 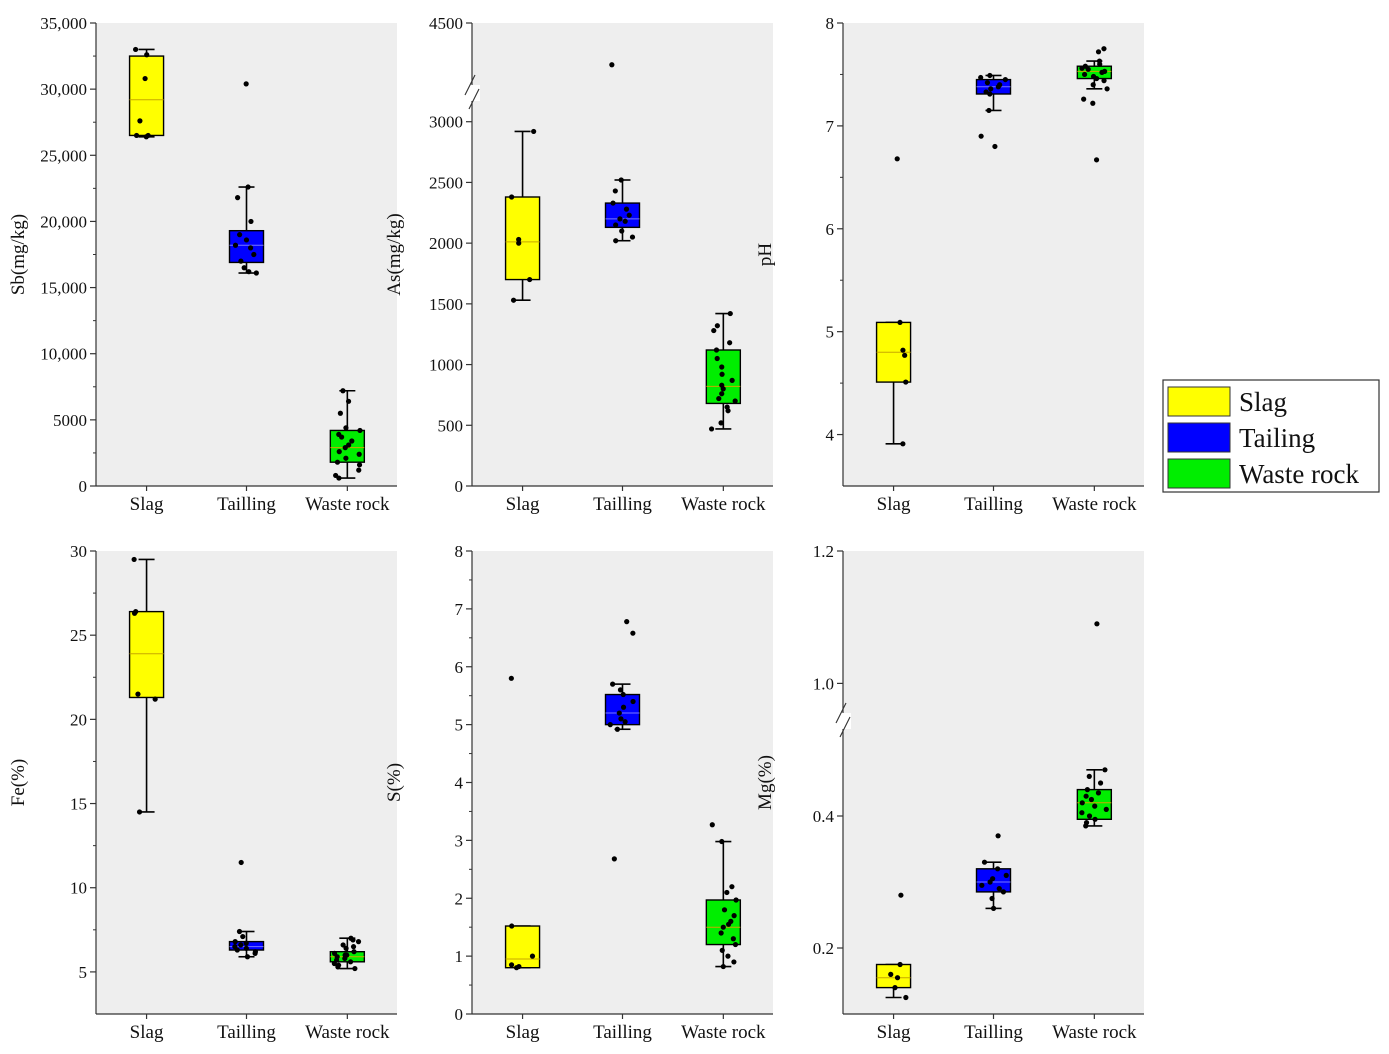 What do you see at coordinates (823, 948) in the screenshot?
I see `y-tick-label: 0.2` at bounding box center [823, 948].